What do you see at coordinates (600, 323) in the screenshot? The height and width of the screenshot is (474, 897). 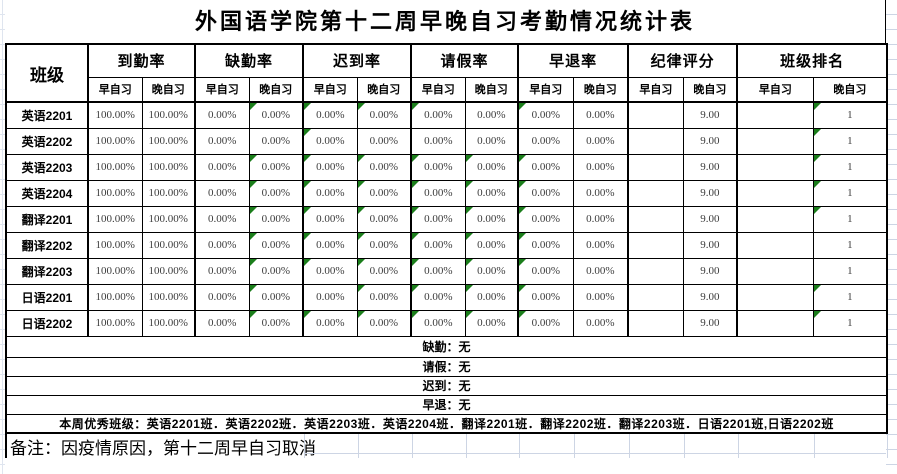 I see `cell-r8-early-leave-evening: 0.00%` at bounding box center [600, 323].